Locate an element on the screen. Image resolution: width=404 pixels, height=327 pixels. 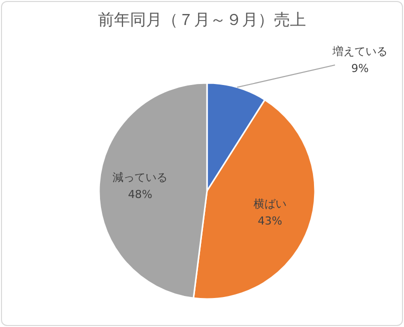
slice-label: 減っている is located at coordinates (140, 177).